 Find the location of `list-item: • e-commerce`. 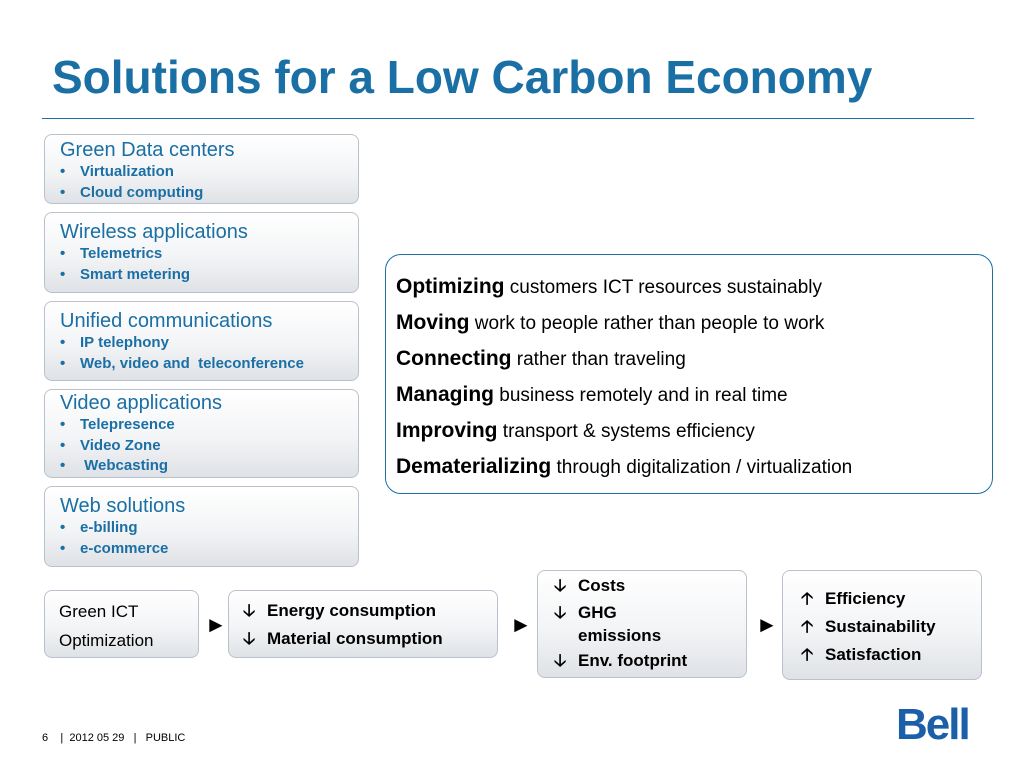

list-item: • e-commerce is located at coordinates (114, 548).